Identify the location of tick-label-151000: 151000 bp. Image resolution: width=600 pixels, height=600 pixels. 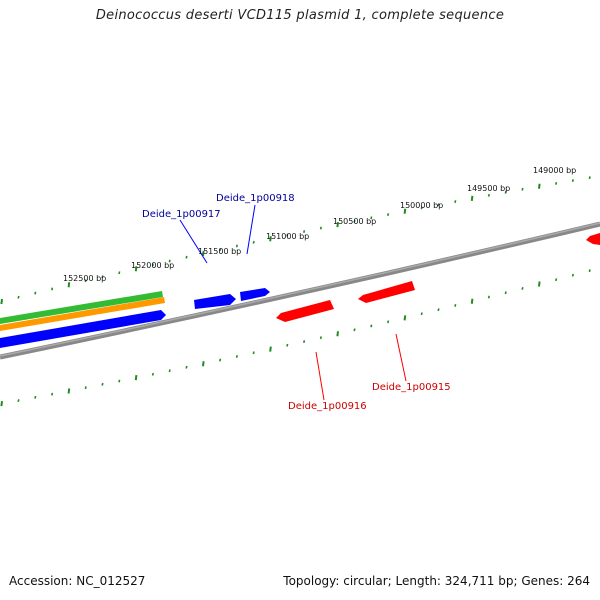
(287, 236).